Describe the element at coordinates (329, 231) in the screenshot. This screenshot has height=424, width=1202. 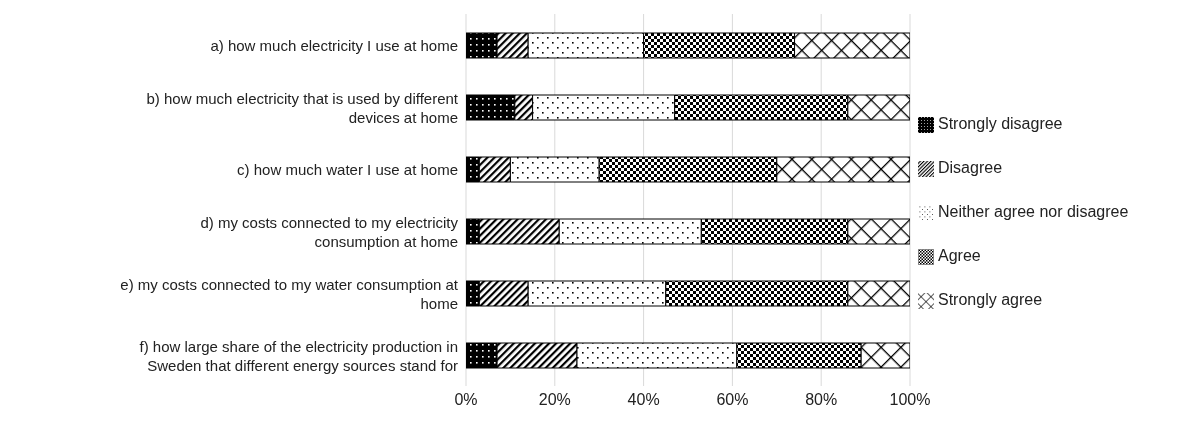
I see `y-tick-label: d) my costs connected to my electricity consumption at home` at that location.